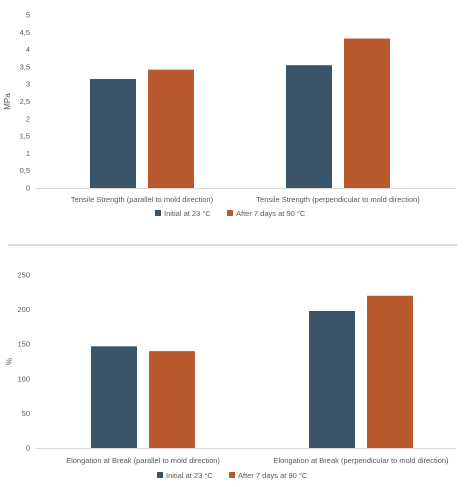  What do you see at coordinates (25, 32) in the screenshot?
I see `y-tick-label: 4,5` at bounding box center [25, 32].